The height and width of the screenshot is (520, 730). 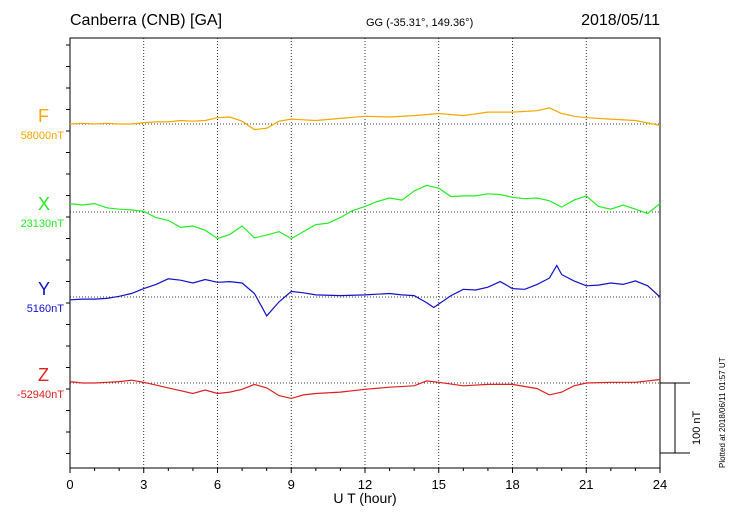 What do you see at coordinates (42, 224) in the screenshot?
I see `channel-x-baseline-label: 23130nT` at bounding box center [42, 224].